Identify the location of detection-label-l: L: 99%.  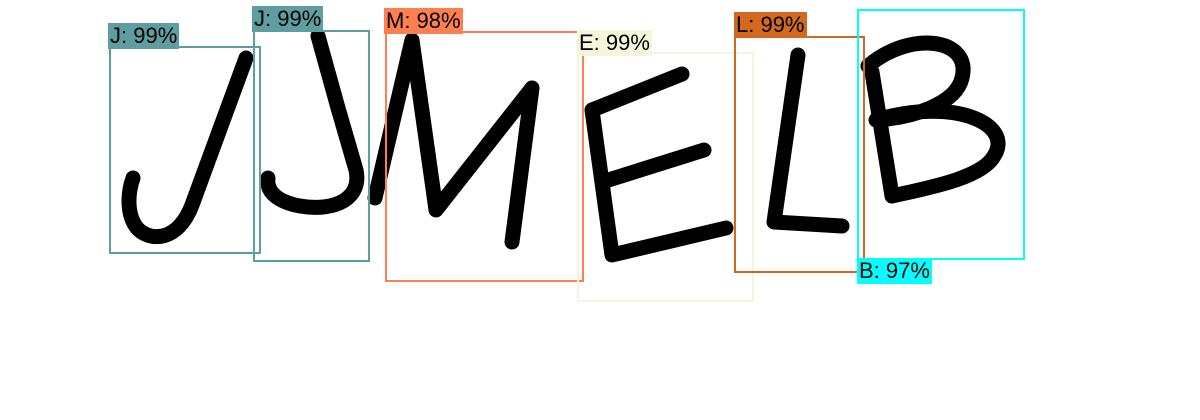
(770, 25).